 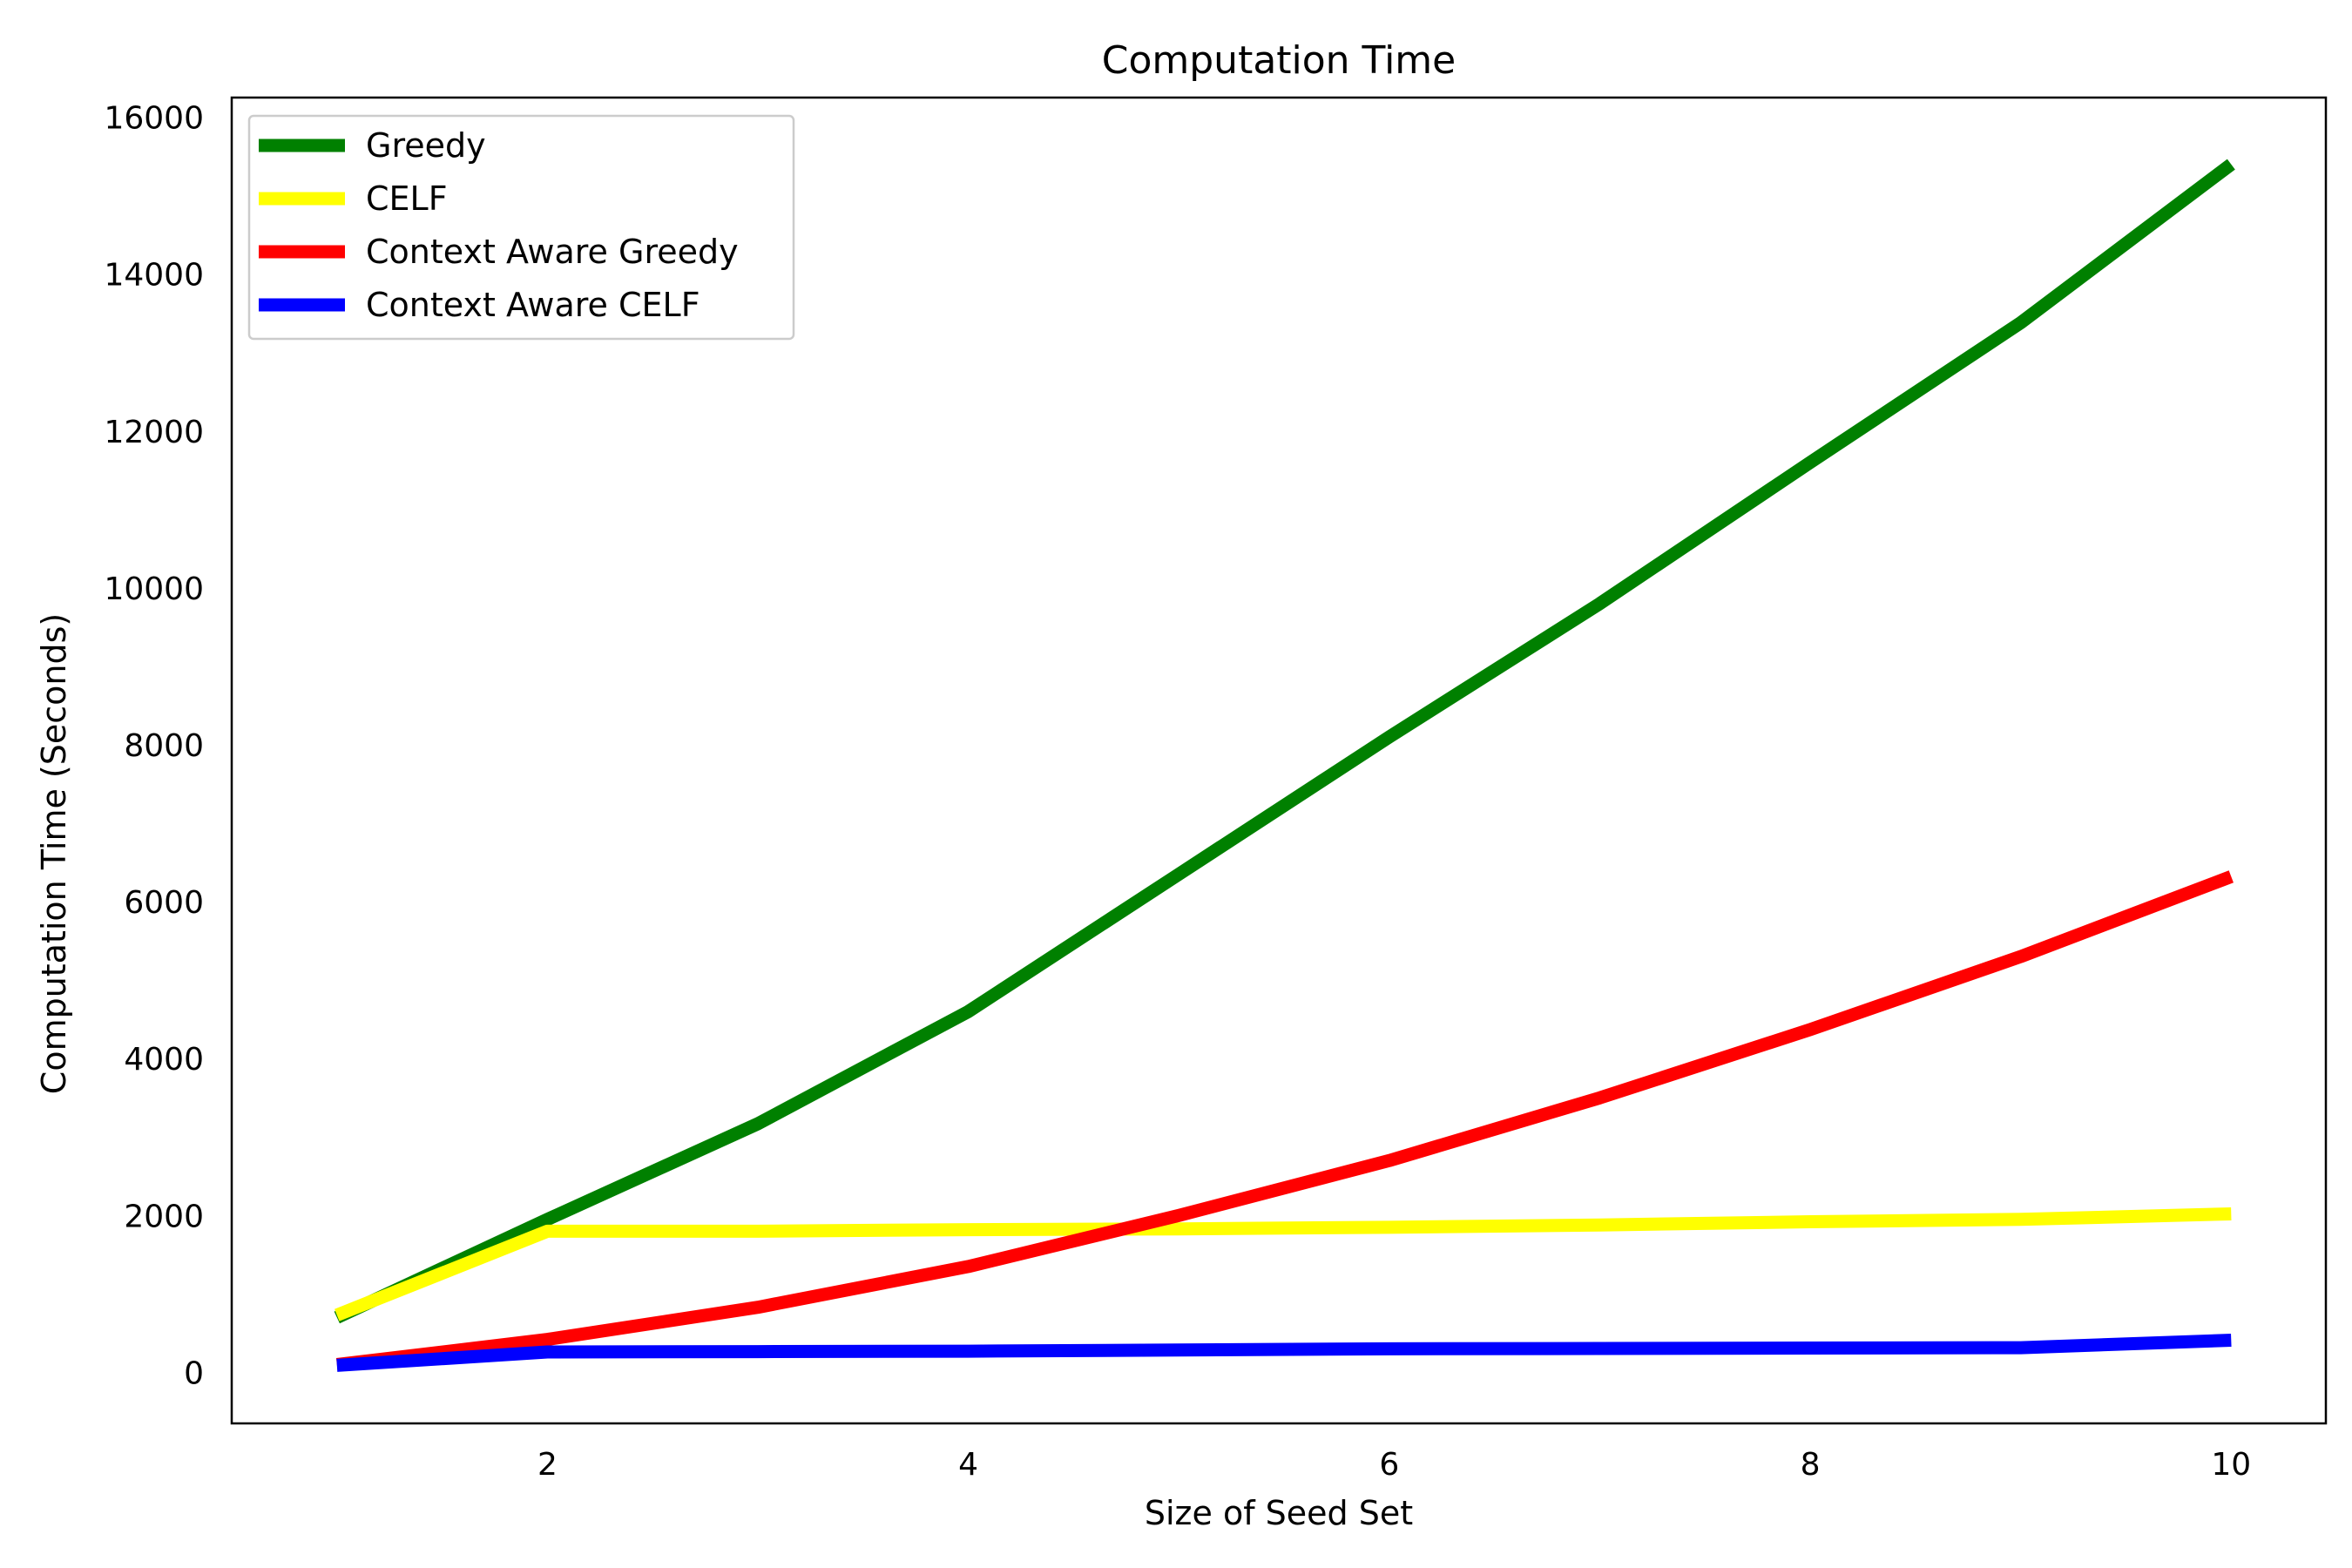 I want to click on y-tick-label: 0, so click(x=194, y=1373).